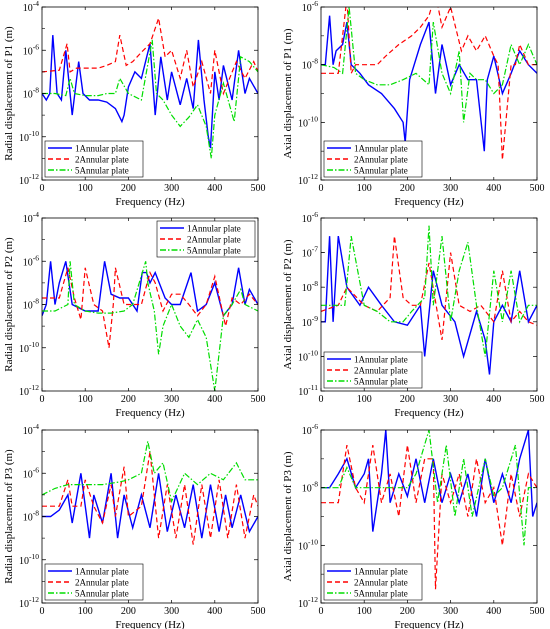 This screenshot has width=550, height=629. Describe the element at coordinates (288, 304) in the screenshot. I see `y-axis-label: Axial displacement of P2 (m)` at that location.